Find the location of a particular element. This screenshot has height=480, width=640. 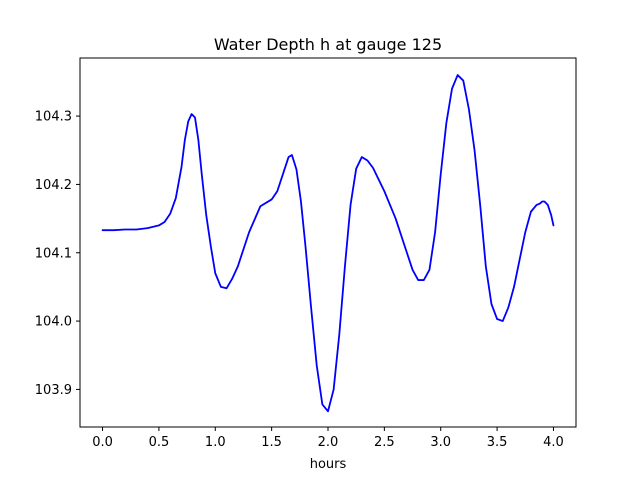

y-tick-label: 104.2 is located at coordinates (53, 185).